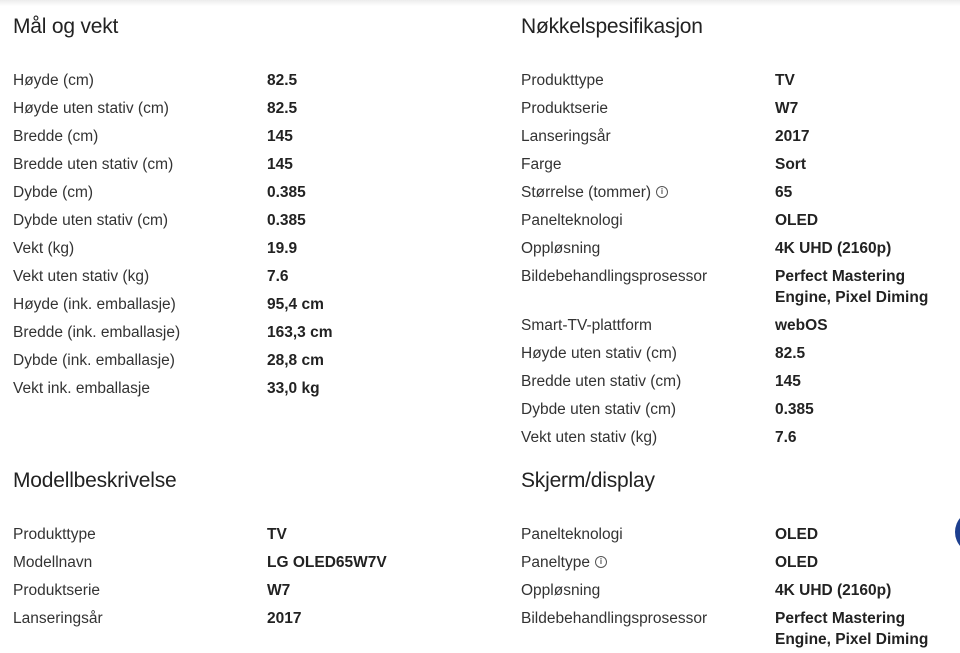 The image size is (960, 653). I want to click on spec-label: Dybde uten stativ (cm), so click(140, 220).